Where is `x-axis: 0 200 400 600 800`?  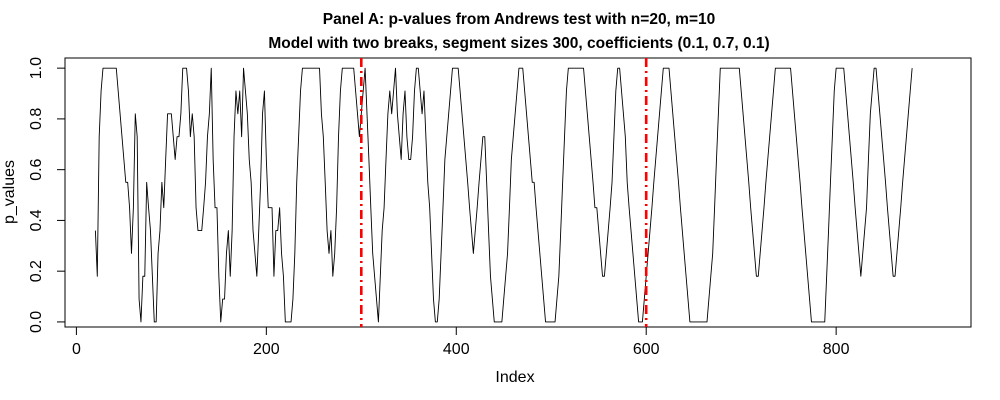 x-axis: 0 200 400 600 800 is located at coordinates (461, 342).